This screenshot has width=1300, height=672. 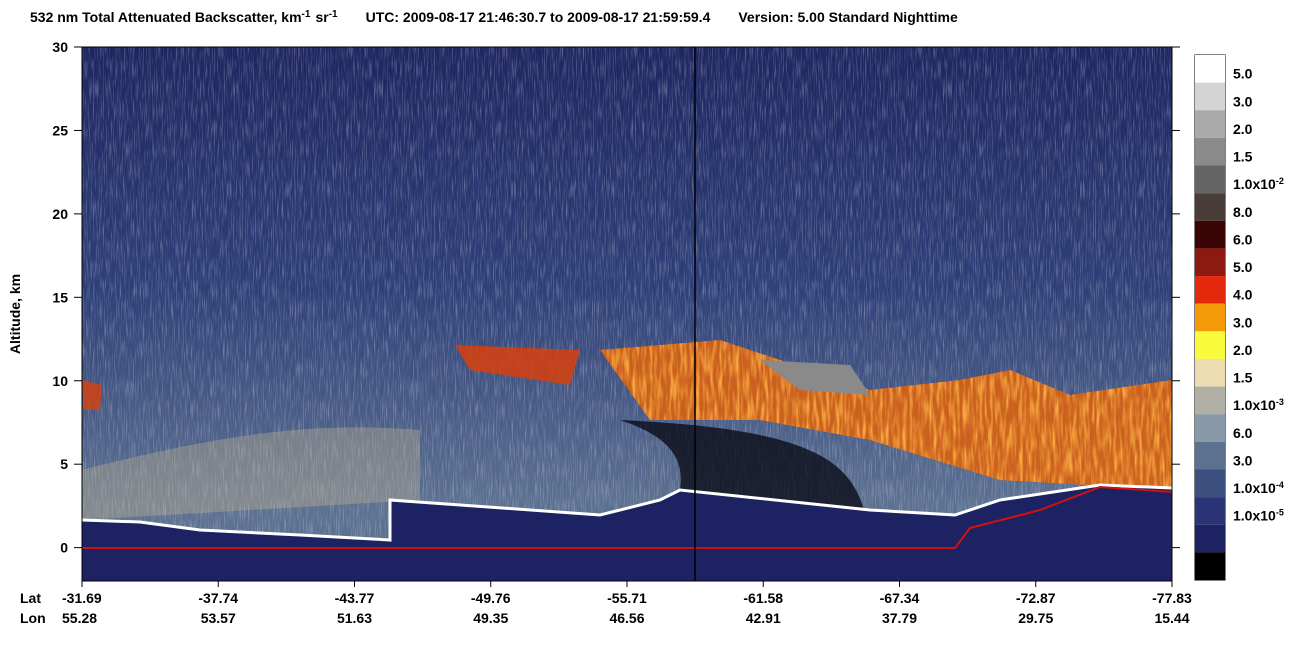 I want to click on colorbar-label: 1.0x10-4, so click(x=1258, y=488).